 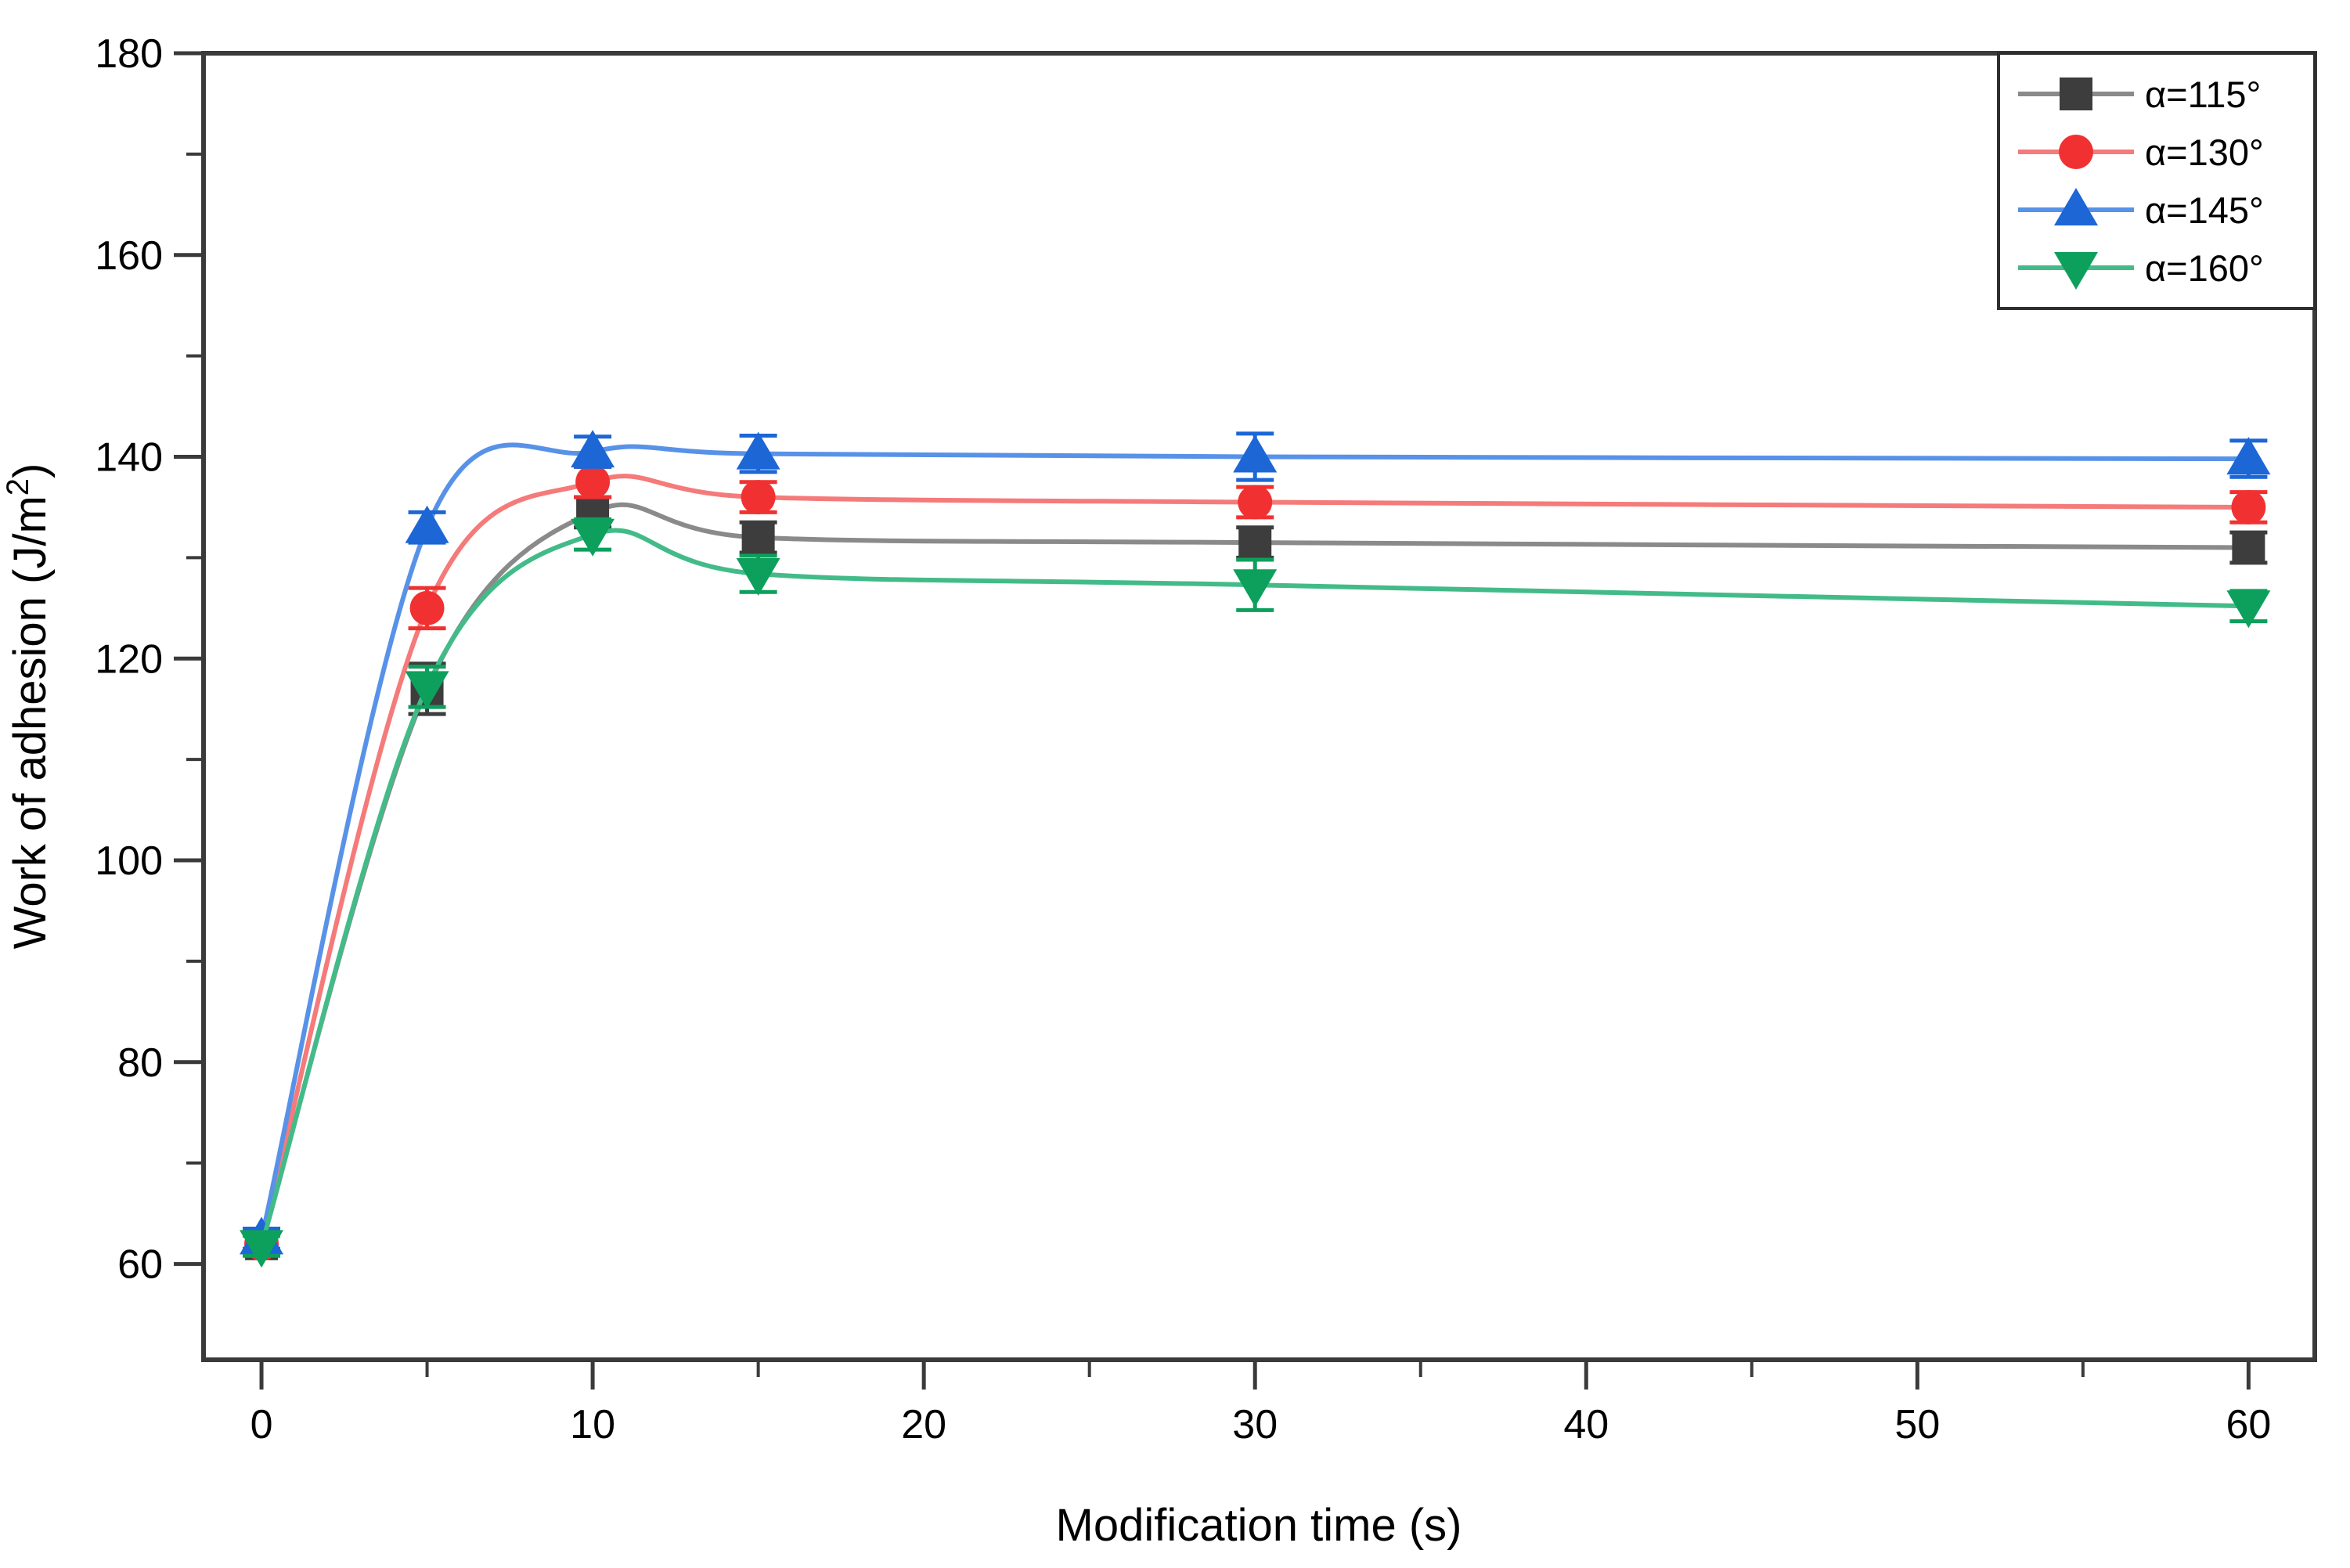 I want to click on x-tick-label: 10, so click(x=592, y=1424).